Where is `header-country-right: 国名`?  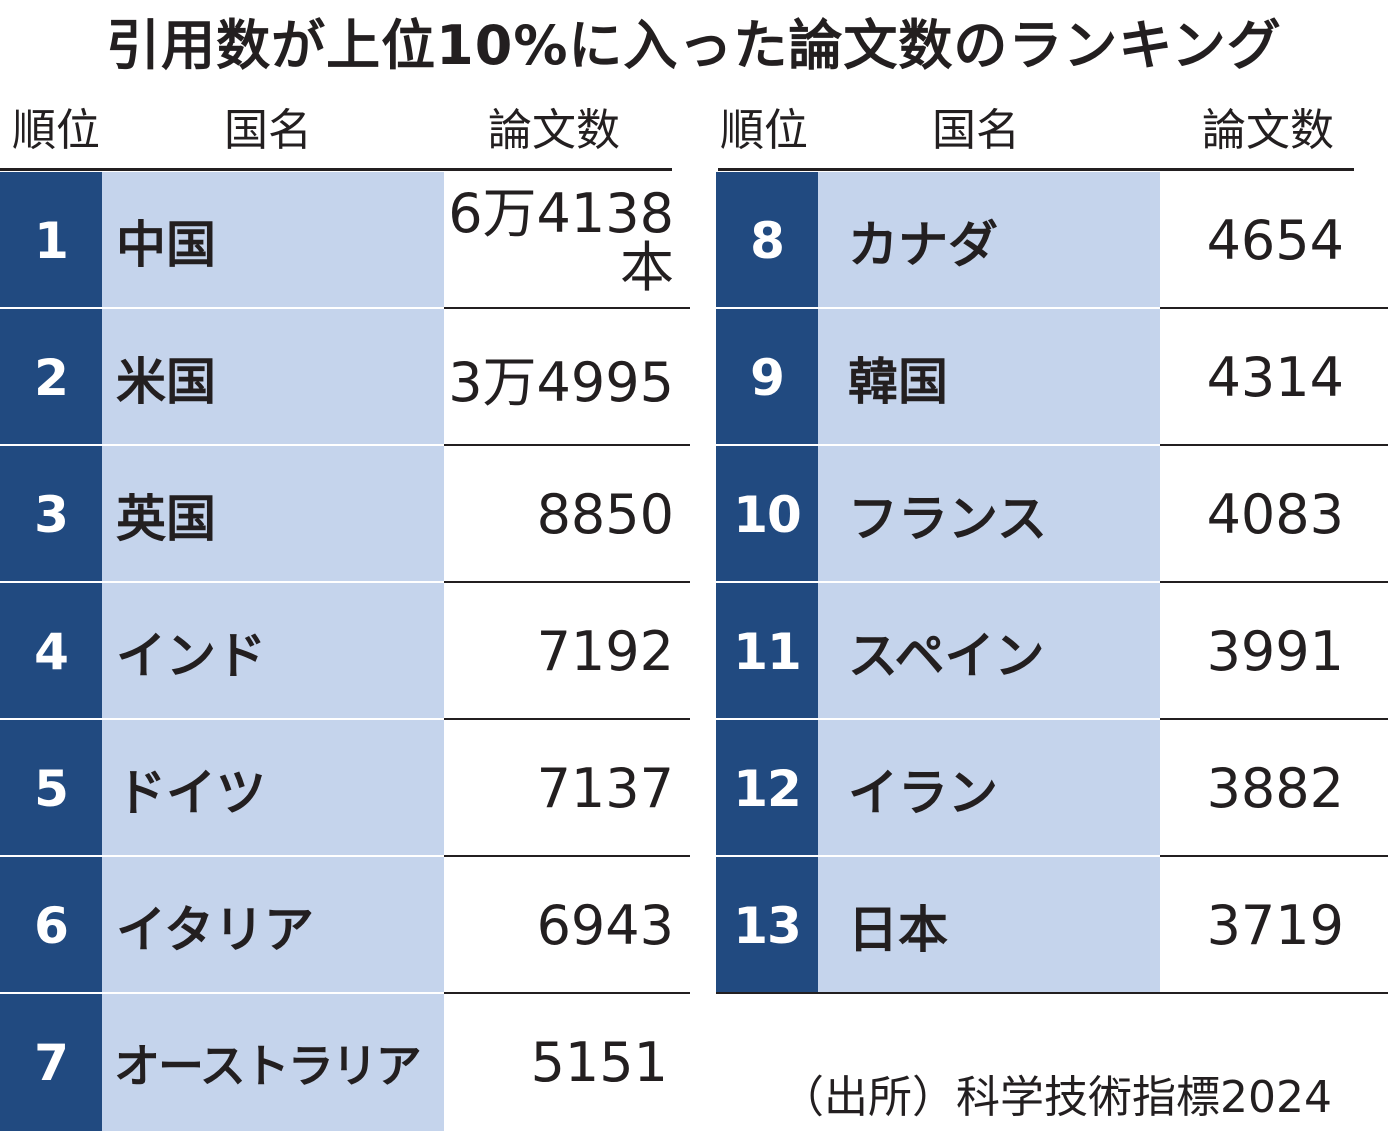
header-country-right: 国名 is located at coordinates (976, 130).